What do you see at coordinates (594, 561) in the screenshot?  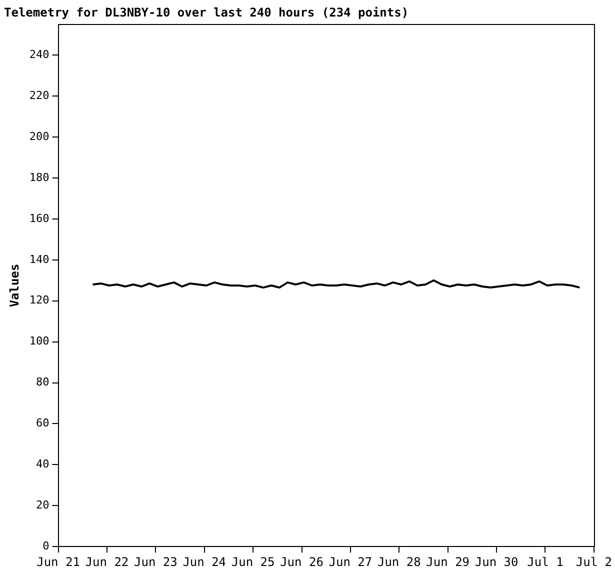 I see `x-tick-label: Jul 2` at bounding box center [594, 561].